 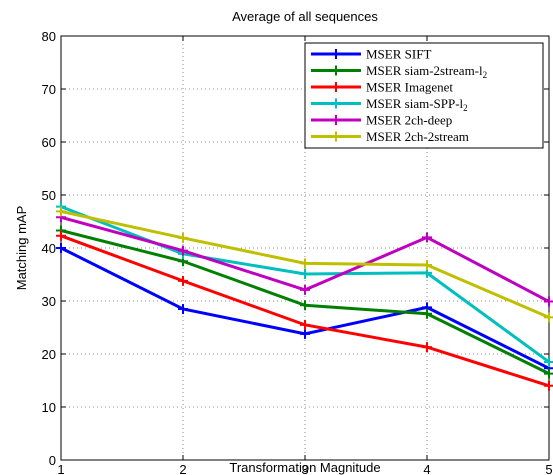 What do you see at coordinates (49, 354) in the screenshot?
I see `y-tick-label: 20` at bounding box center [49, 354].